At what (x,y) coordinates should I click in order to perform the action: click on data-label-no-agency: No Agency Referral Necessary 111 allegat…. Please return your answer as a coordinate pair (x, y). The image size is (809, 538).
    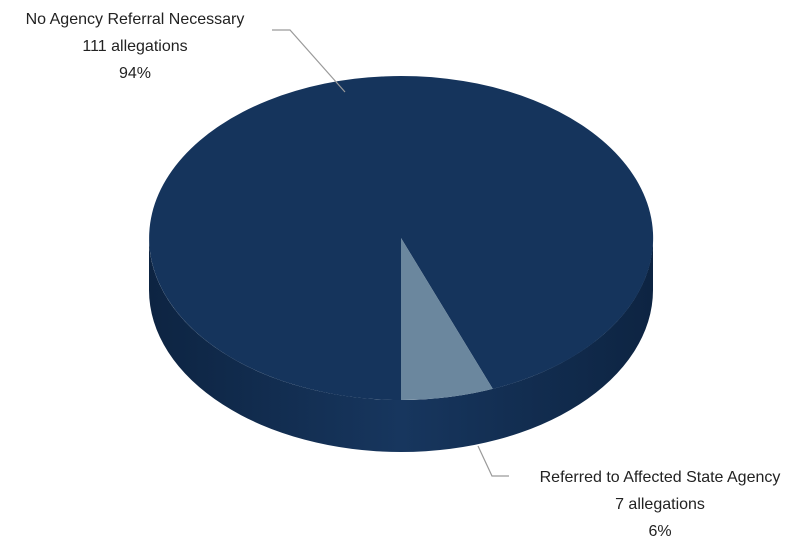
    Looking at the image, I should click on (135, 46).